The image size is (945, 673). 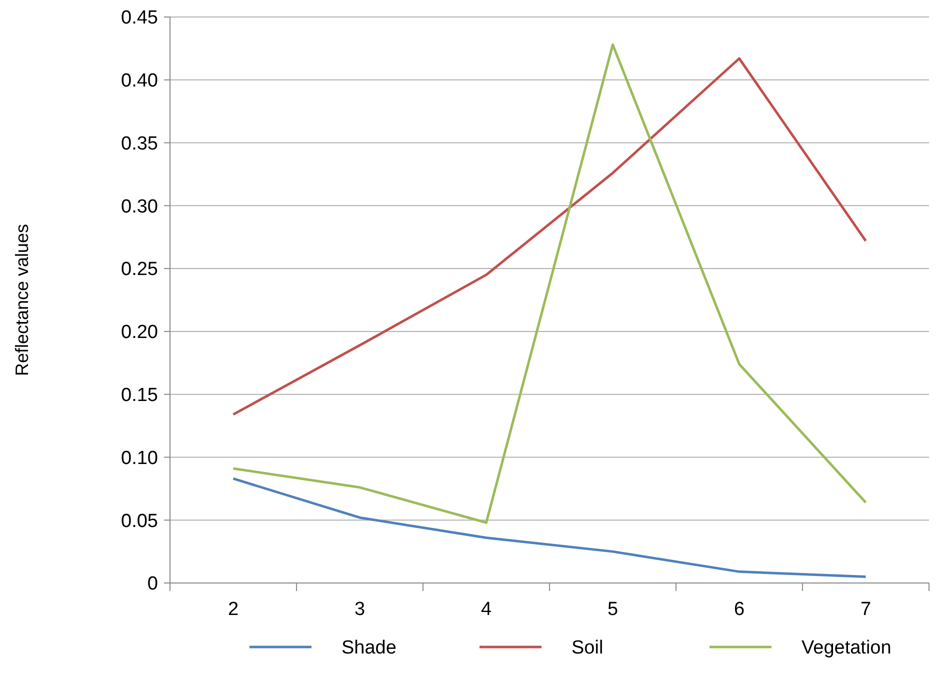 What do you see at coordinates (486, 609) in the screenshot?
I see `x-tick-label: 4` at bounding box center [486, 609].